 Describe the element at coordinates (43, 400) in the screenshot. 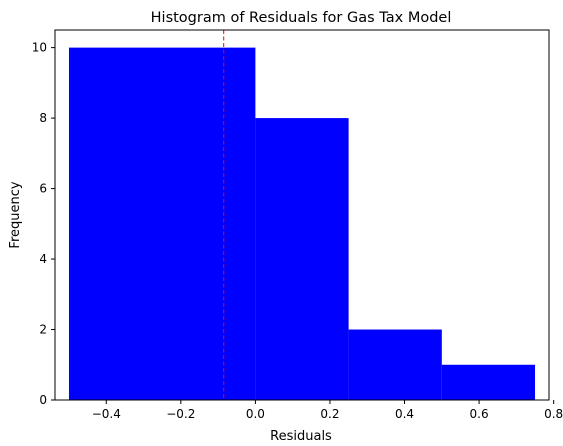

I see `y-tick-label: 0` at that location.